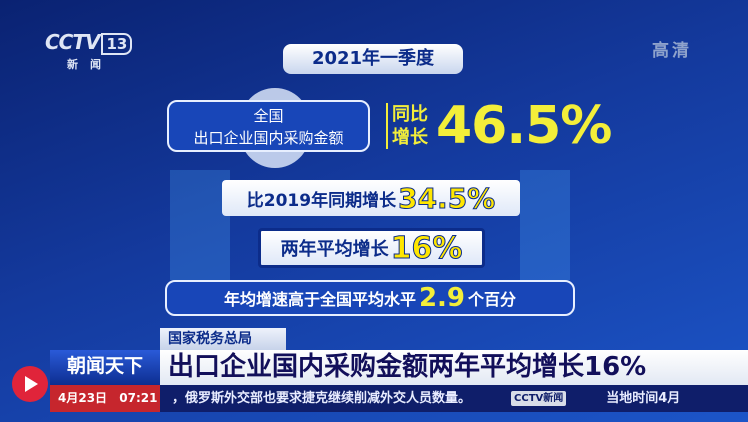 The image size is (748, 422). I want to click on vs-2019-row: 比2019年同期增长 34.5%, so click(371, 198).